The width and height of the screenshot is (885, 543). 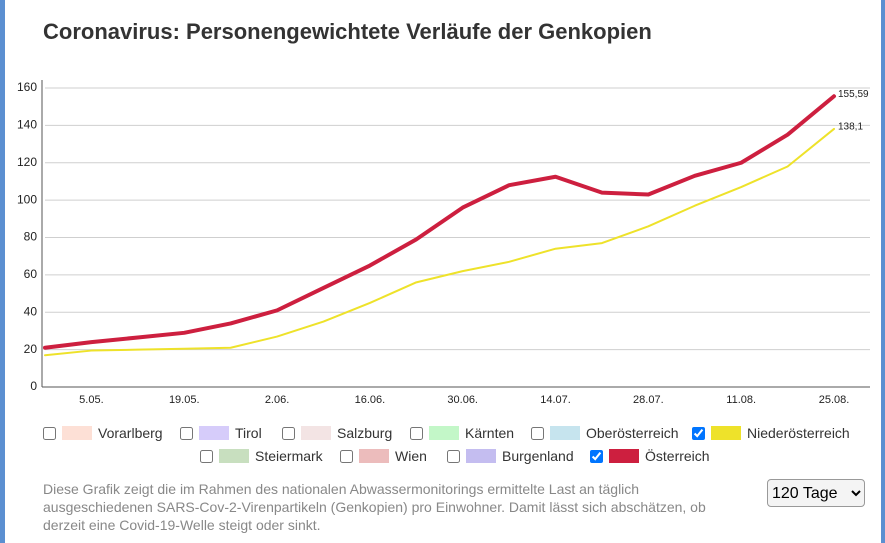 I want to click on legend-item: Tirol, so click(x=221, y=433).